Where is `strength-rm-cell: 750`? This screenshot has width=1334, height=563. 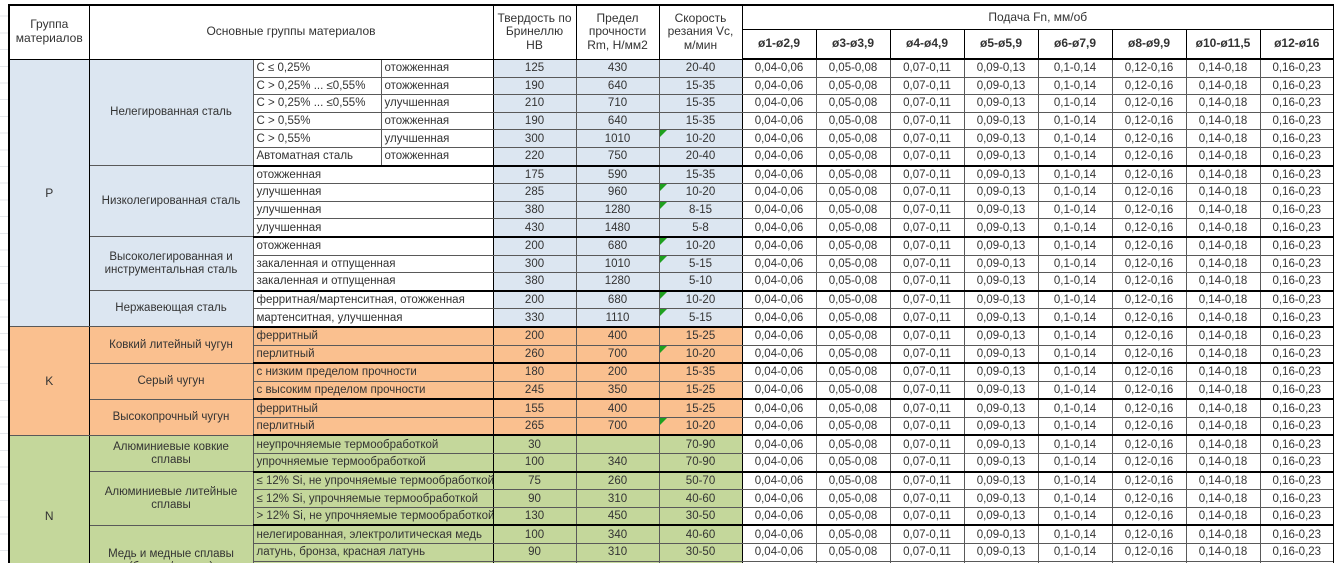 strength-rm-cell: 750 is located at coordinates (617, 156).